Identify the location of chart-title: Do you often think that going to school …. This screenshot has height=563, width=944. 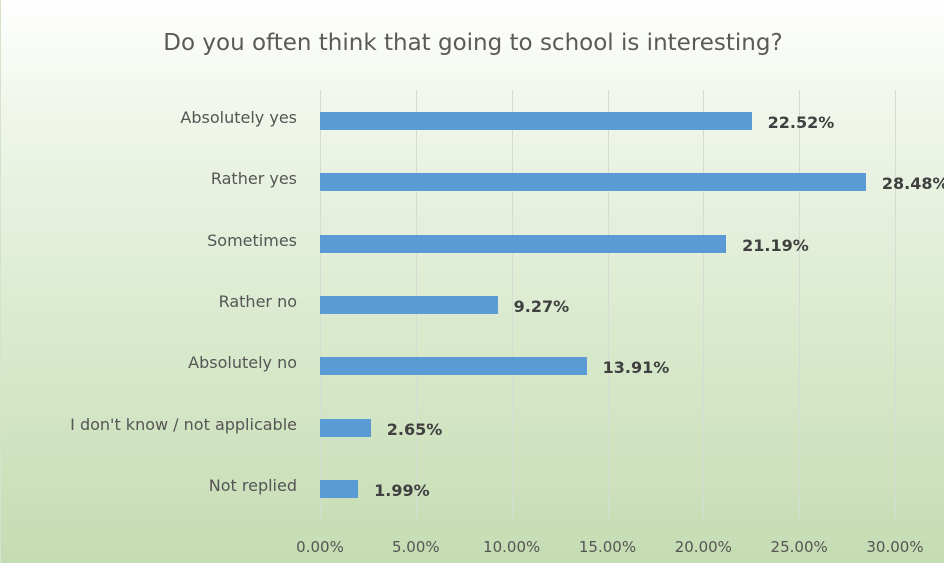
(473, 43).